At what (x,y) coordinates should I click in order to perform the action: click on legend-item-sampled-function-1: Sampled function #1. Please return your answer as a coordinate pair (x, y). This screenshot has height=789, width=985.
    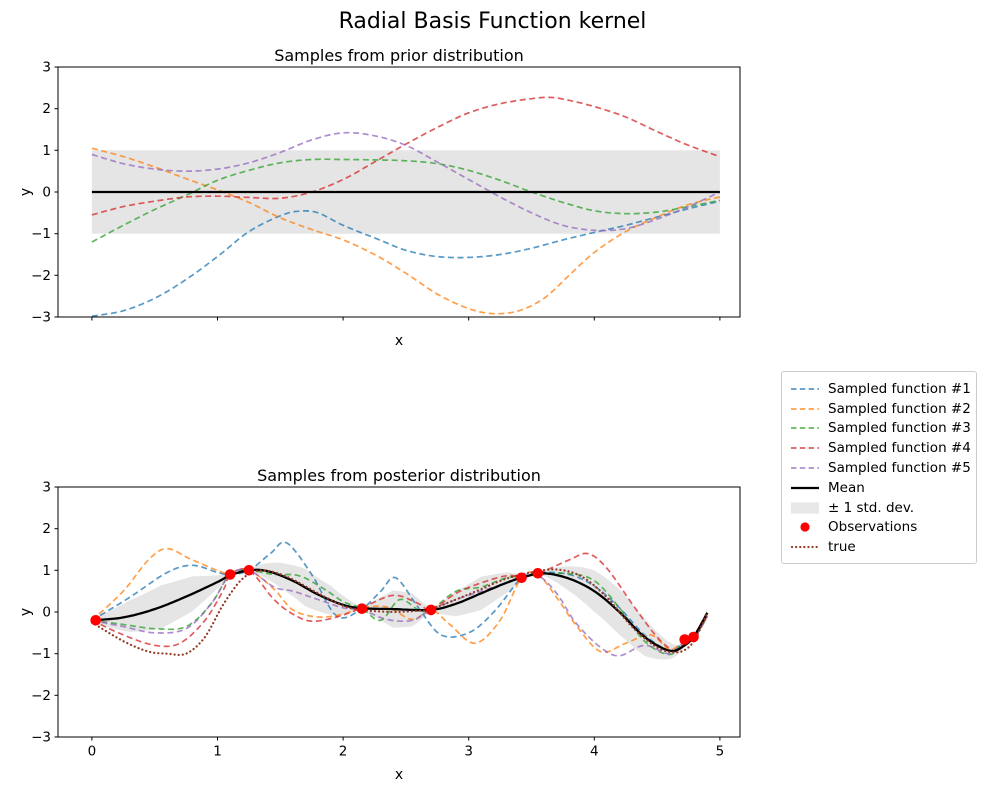
    Looking at the image, I should click on (880, 389).